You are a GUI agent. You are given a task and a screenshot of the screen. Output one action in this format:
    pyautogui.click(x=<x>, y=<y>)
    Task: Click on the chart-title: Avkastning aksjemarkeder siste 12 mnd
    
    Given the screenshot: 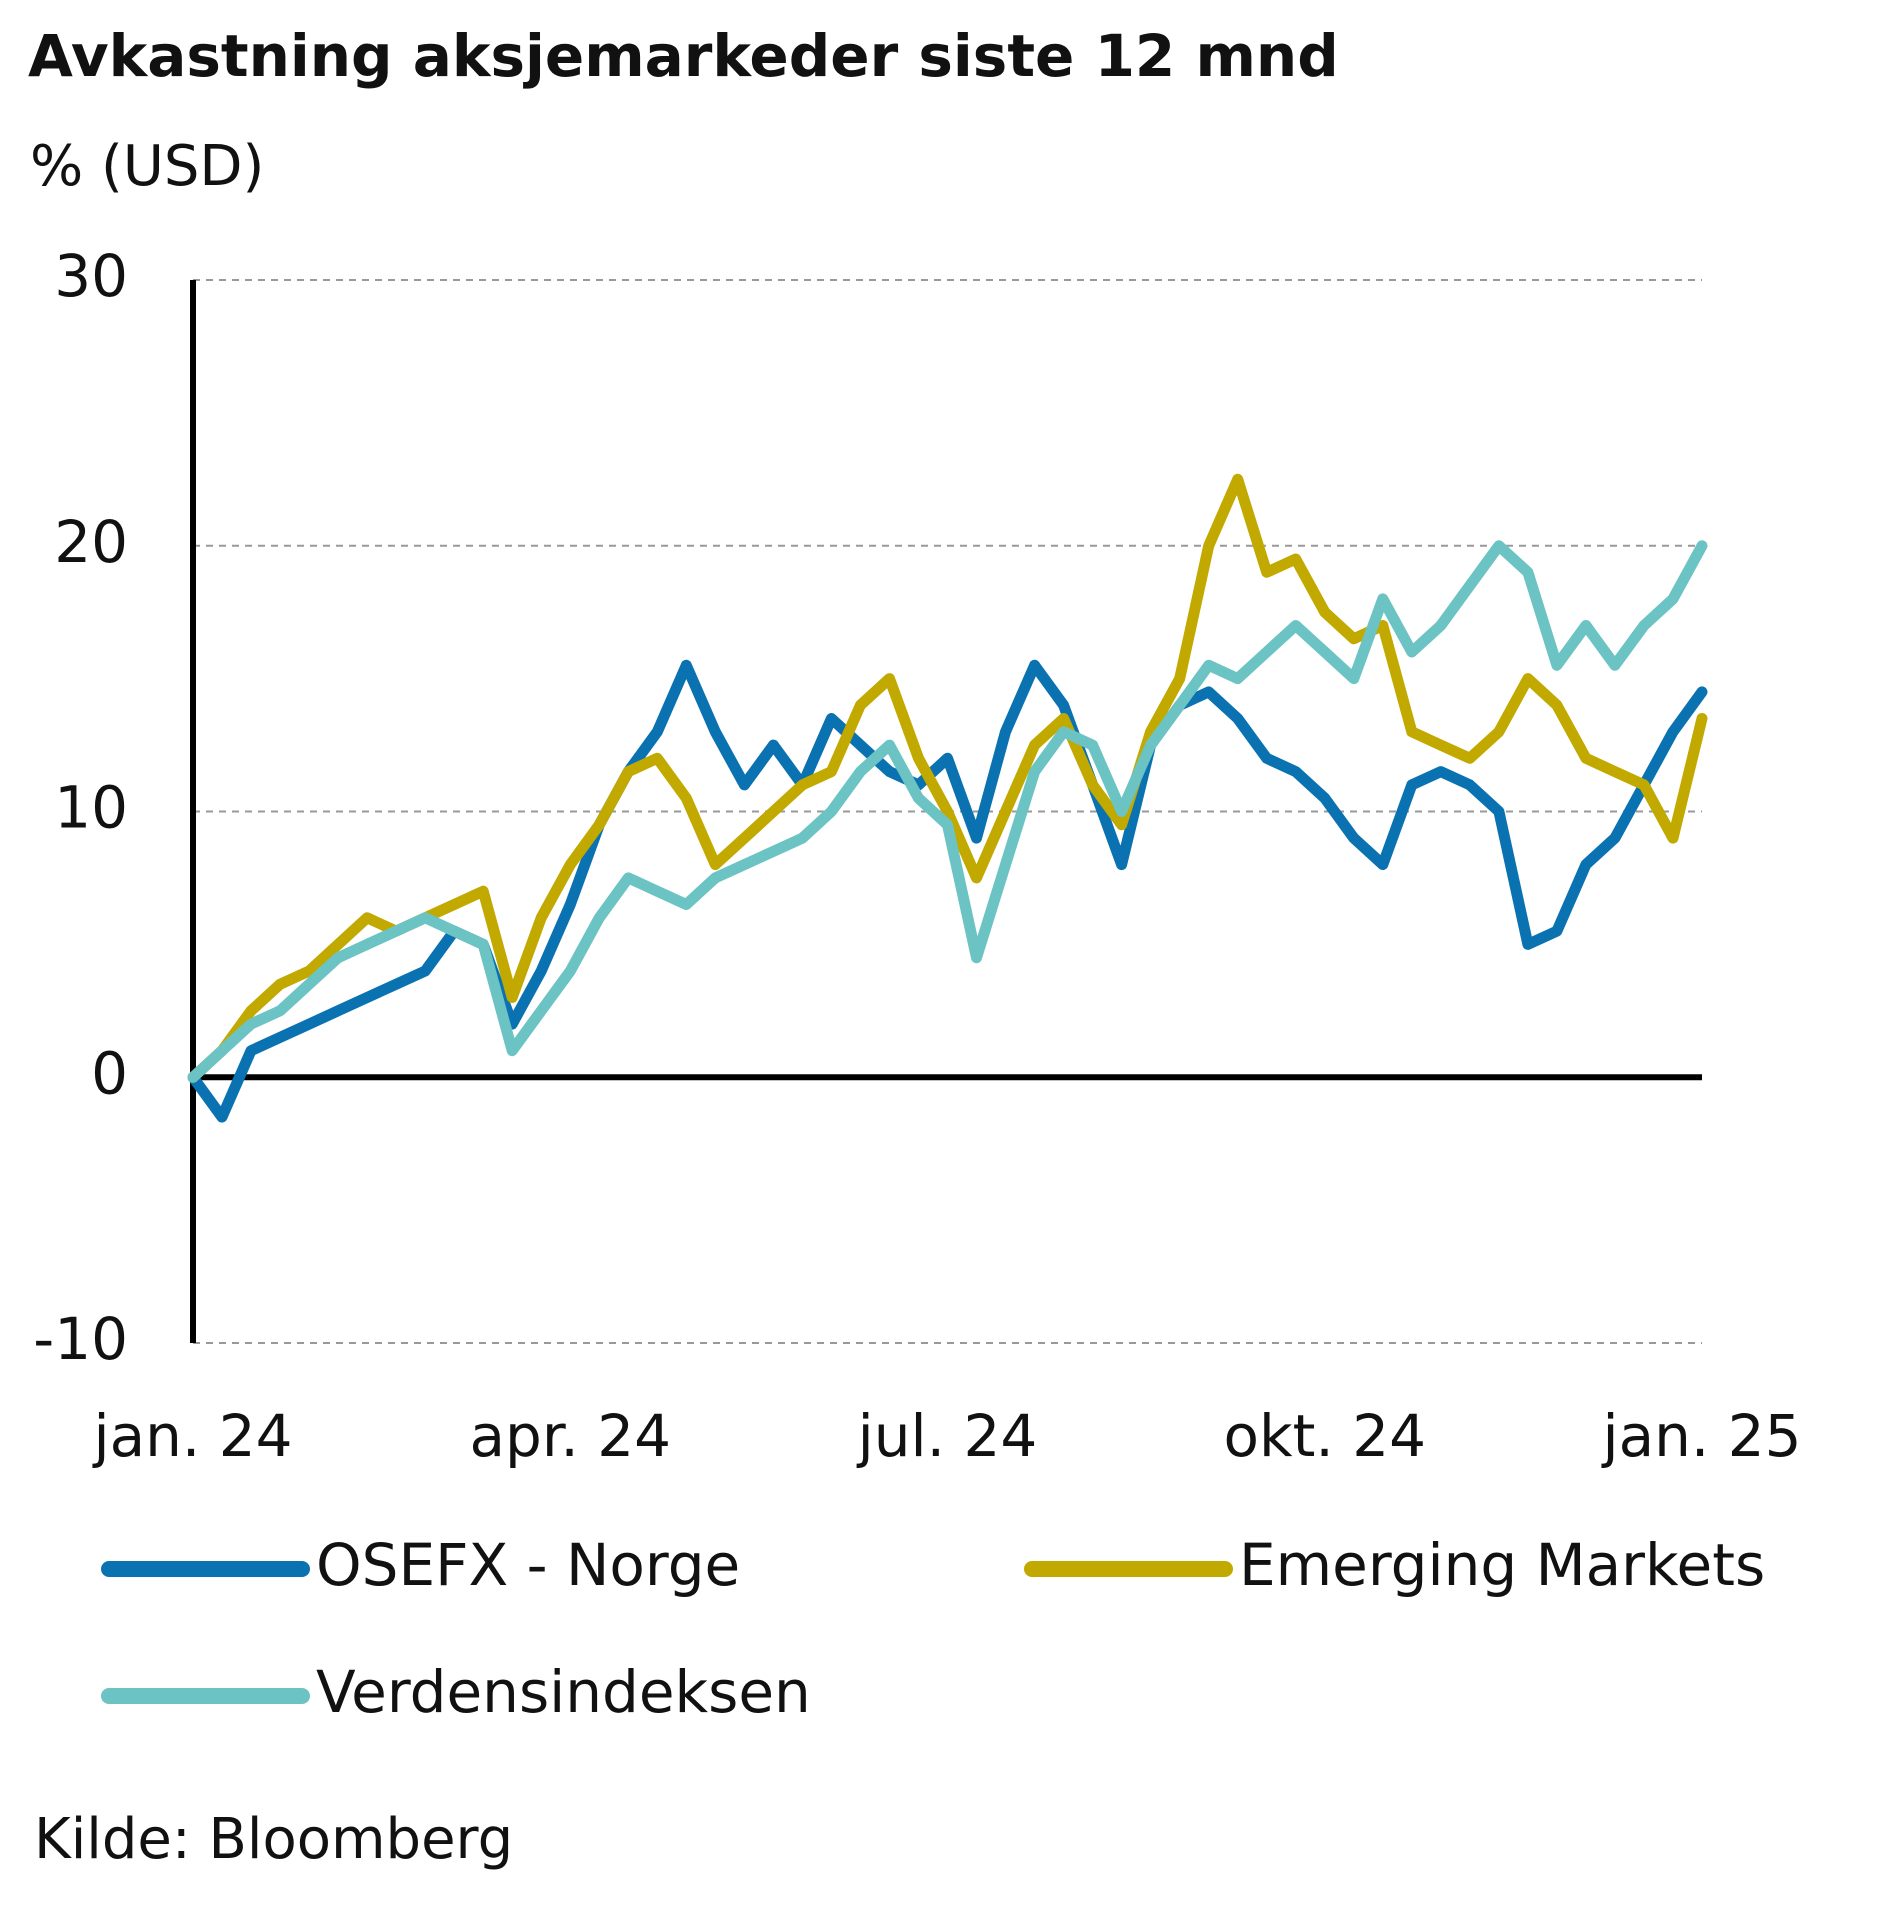 What is the action you would take?
    pyautogui.click(x=683, y=56)
    